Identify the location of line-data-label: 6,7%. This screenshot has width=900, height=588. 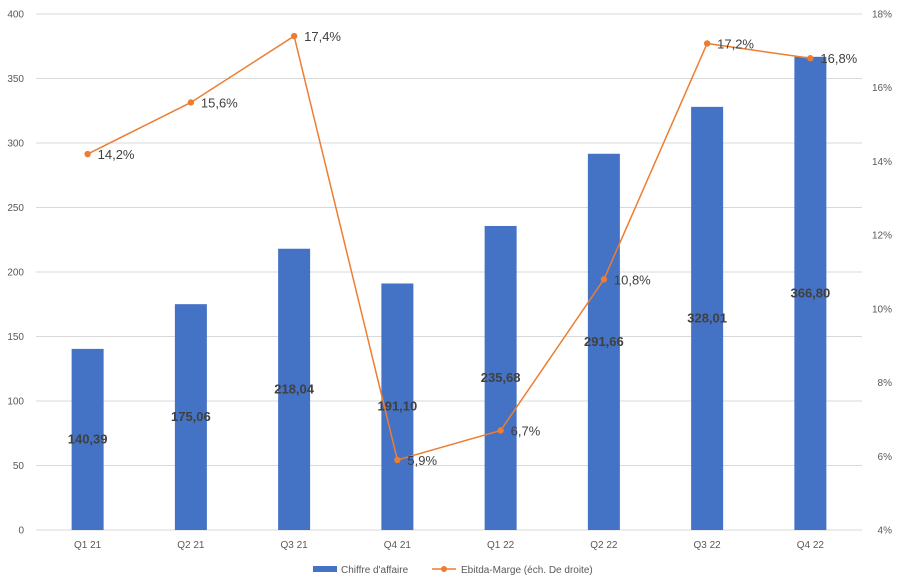
(526, 430).